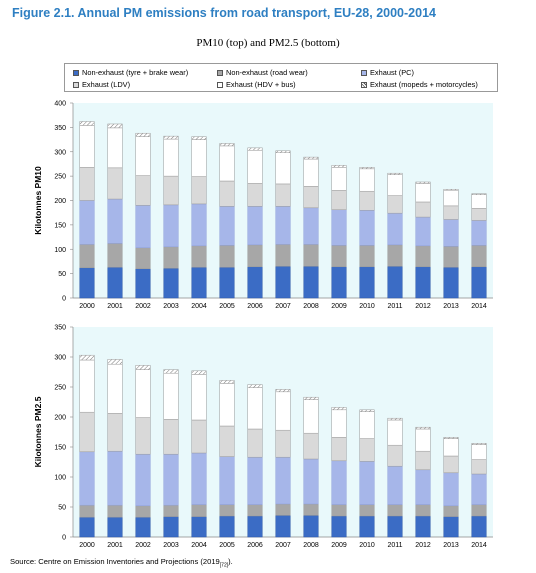 This screenshot has height=573, width=536. What do you see at coordinates (423, 306) in the screenshot?
I see `x-tick-label: 2012` at bounding box center [423, 306].